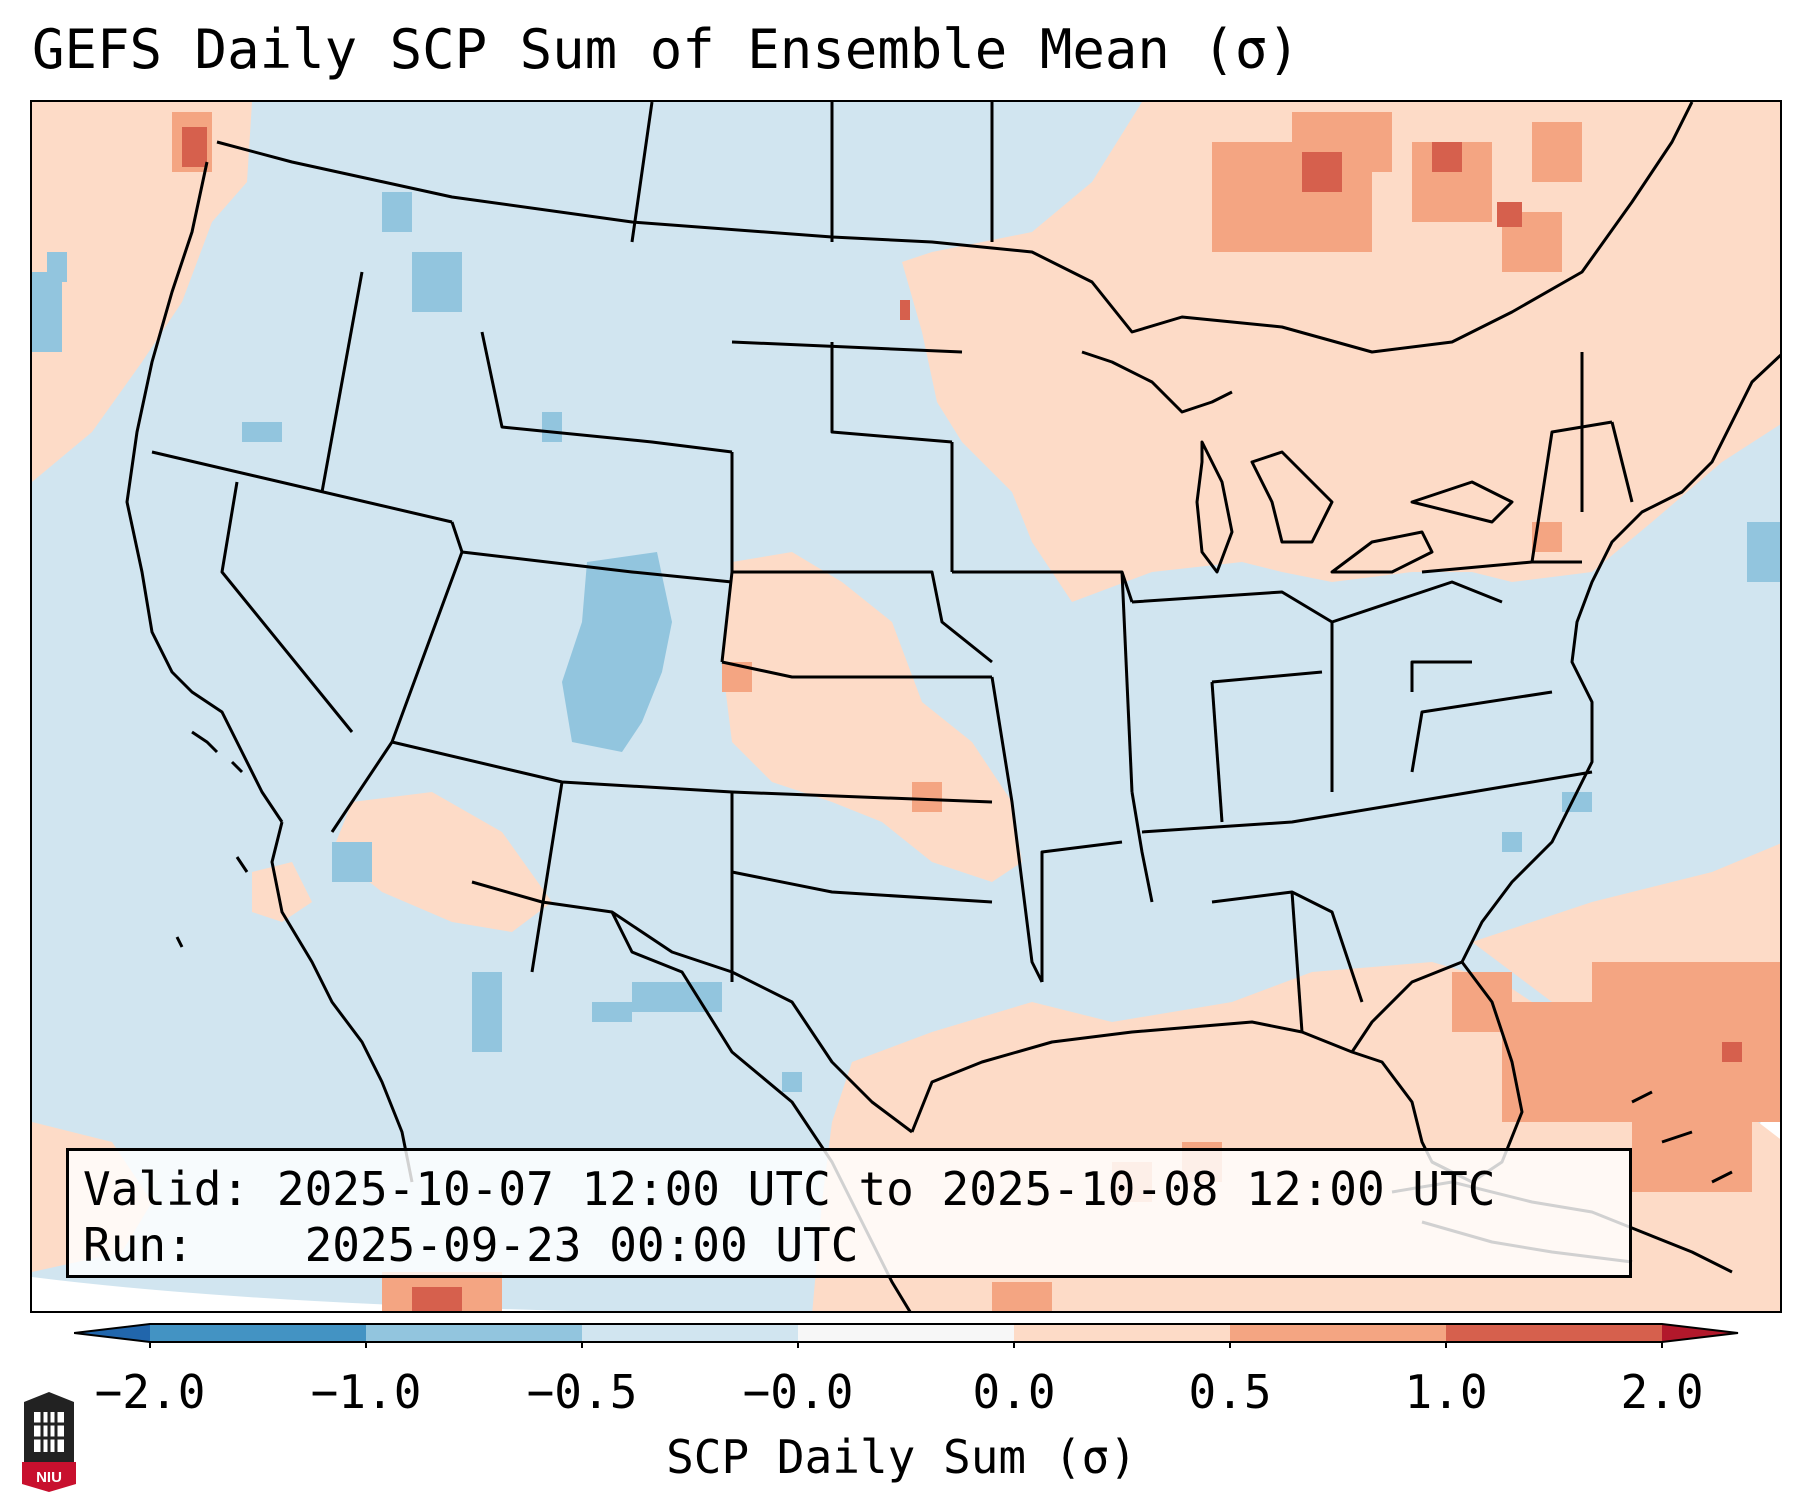 This screenshot has height=1506, width=1803. What do you see at coordinates (303, 1294) in the screenshot?
I see `projection-edge` at bounding box center [303, 1294].